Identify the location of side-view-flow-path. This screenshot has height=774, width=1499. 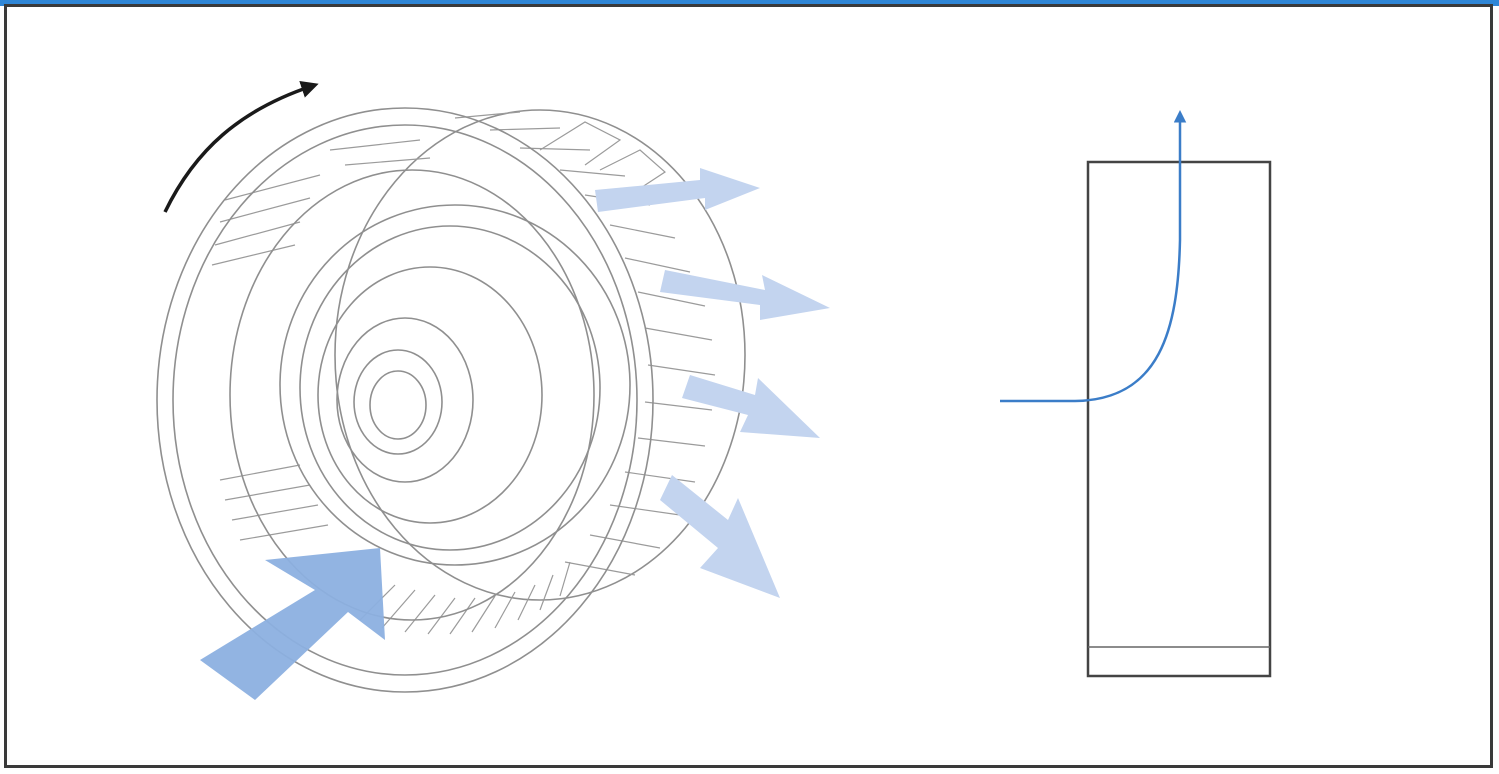
(1093, 256).